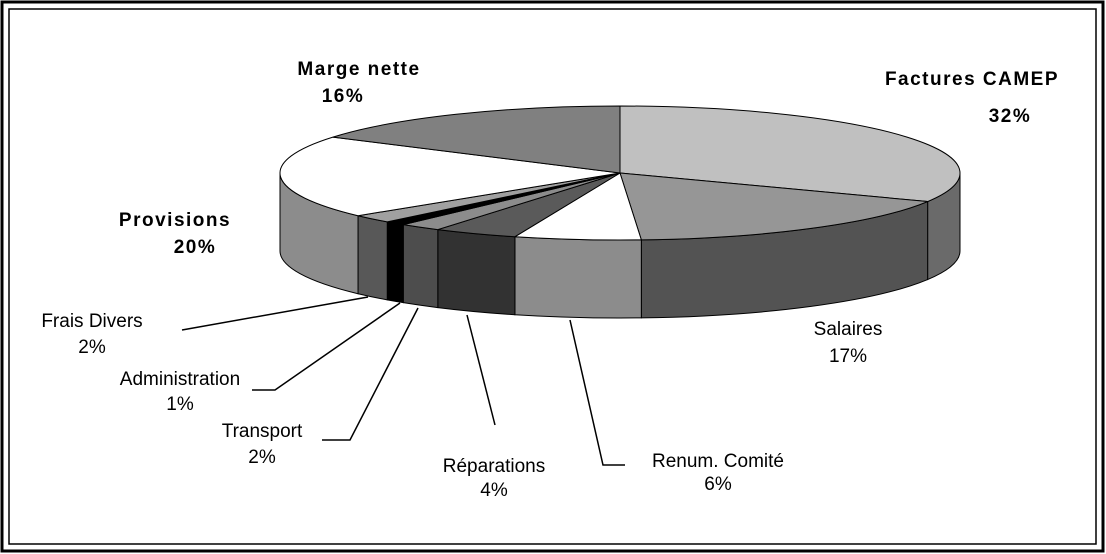 This screenshot has width=1106, height=554. I want to click on slice-label: Transport, so click(262, 431).